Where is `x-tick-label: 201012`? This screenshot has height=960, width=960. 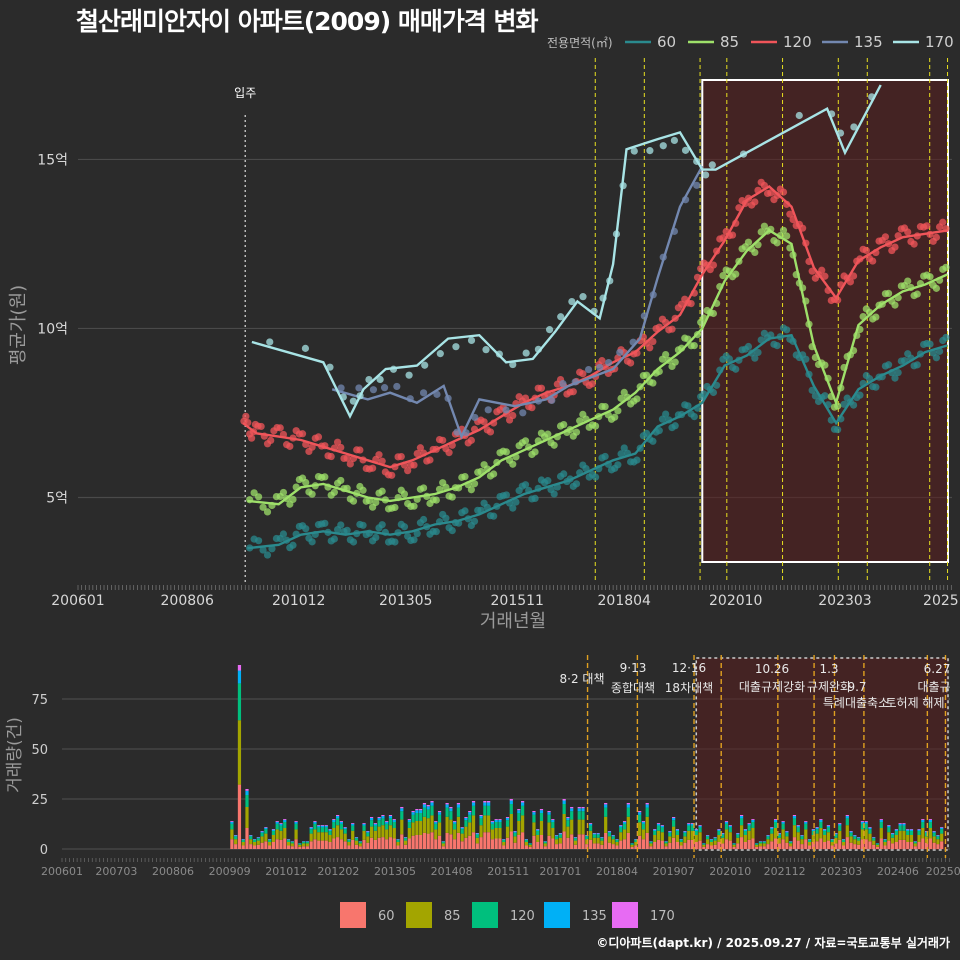
x-tick-label: 201012 is located at coordinates (286, 871).